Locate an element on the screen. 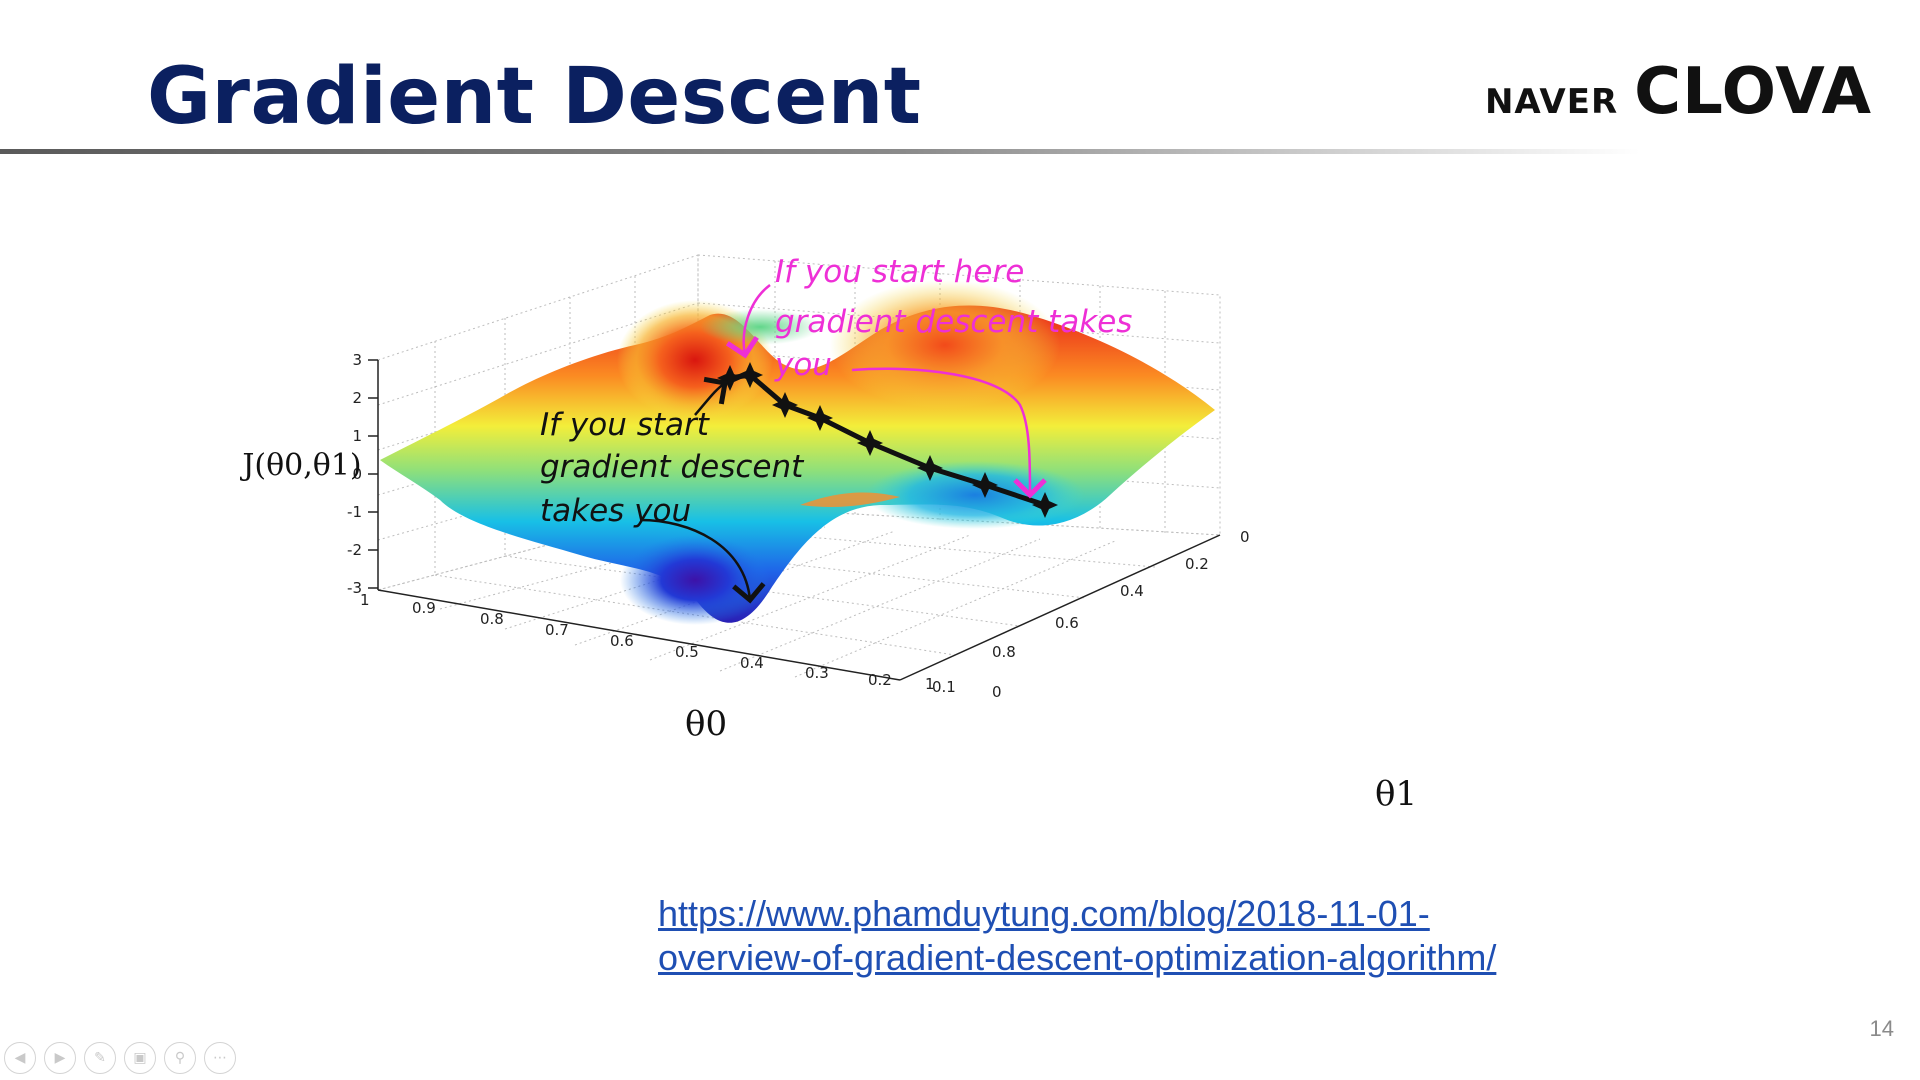 This screenshot has width=1920, height=1080. z-tick-label: 3 is located at coordinates (357, 360).